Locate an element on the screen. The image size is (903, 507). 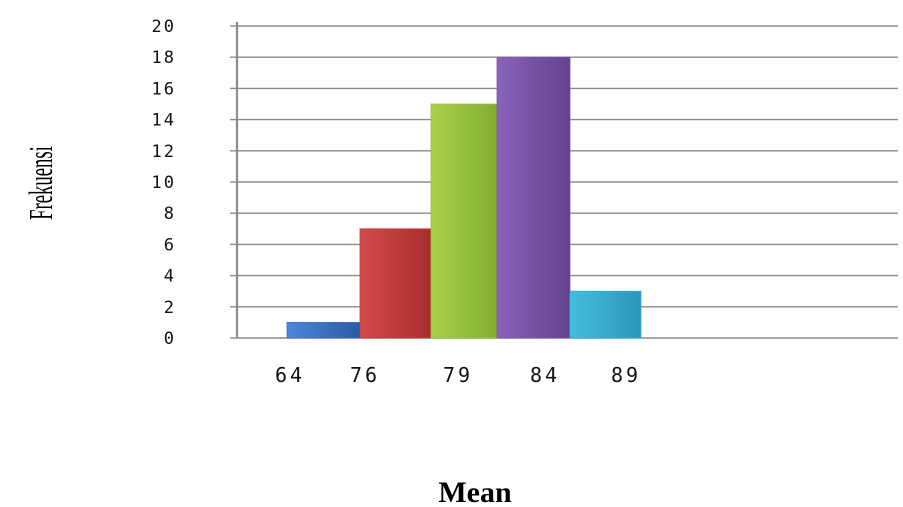
y-tick-label: 10 is located at coordinates (164, 183).